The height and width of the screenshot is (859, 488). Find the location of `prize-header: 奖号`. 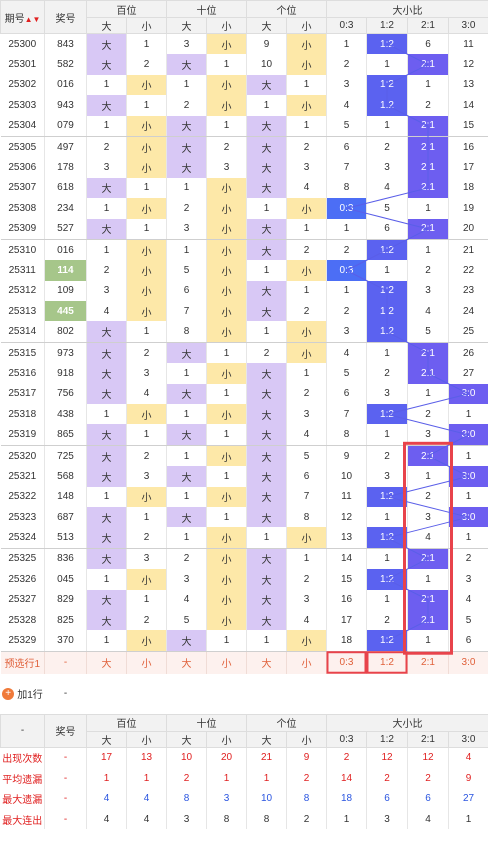

prize-header: 奖号 is located at coordinates (65, 17).